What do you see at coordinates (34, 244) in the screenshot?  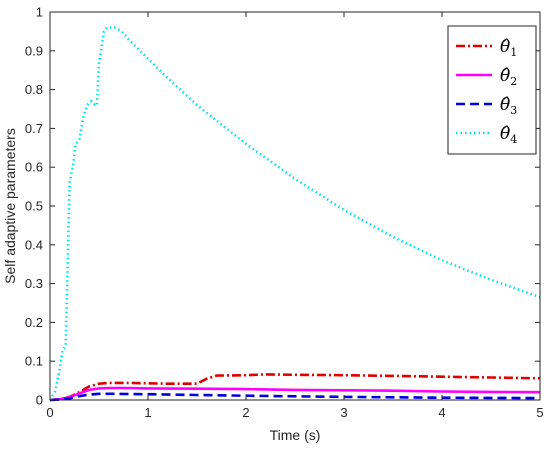 I see `y-tick-label: 0.4` at bounding box center [34, 244].